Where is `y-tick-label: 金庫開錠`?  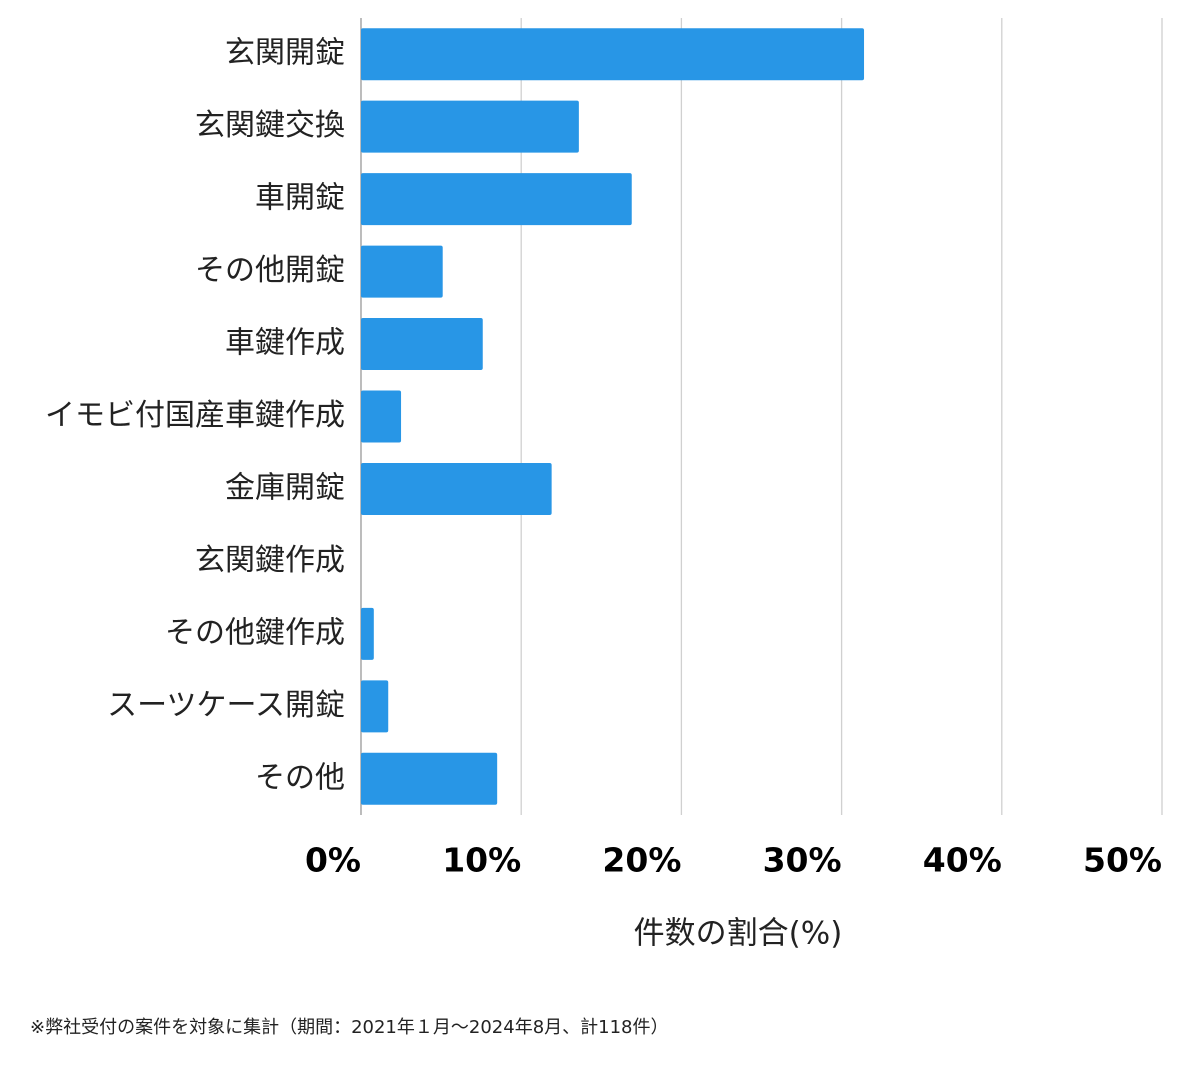 y-tick-label: 金庫開錠 is located at coordinates (285, 487).